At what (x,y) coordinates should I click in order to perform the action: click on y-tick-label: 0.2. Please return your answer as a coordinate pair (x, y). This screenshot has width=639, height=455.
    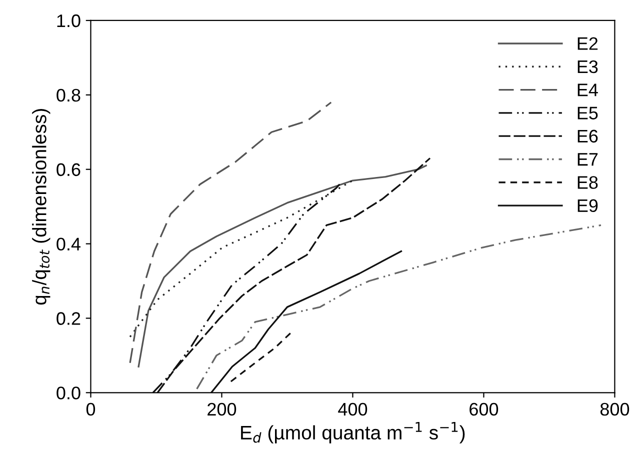
    Looking at the image, I should click on (68, 318).